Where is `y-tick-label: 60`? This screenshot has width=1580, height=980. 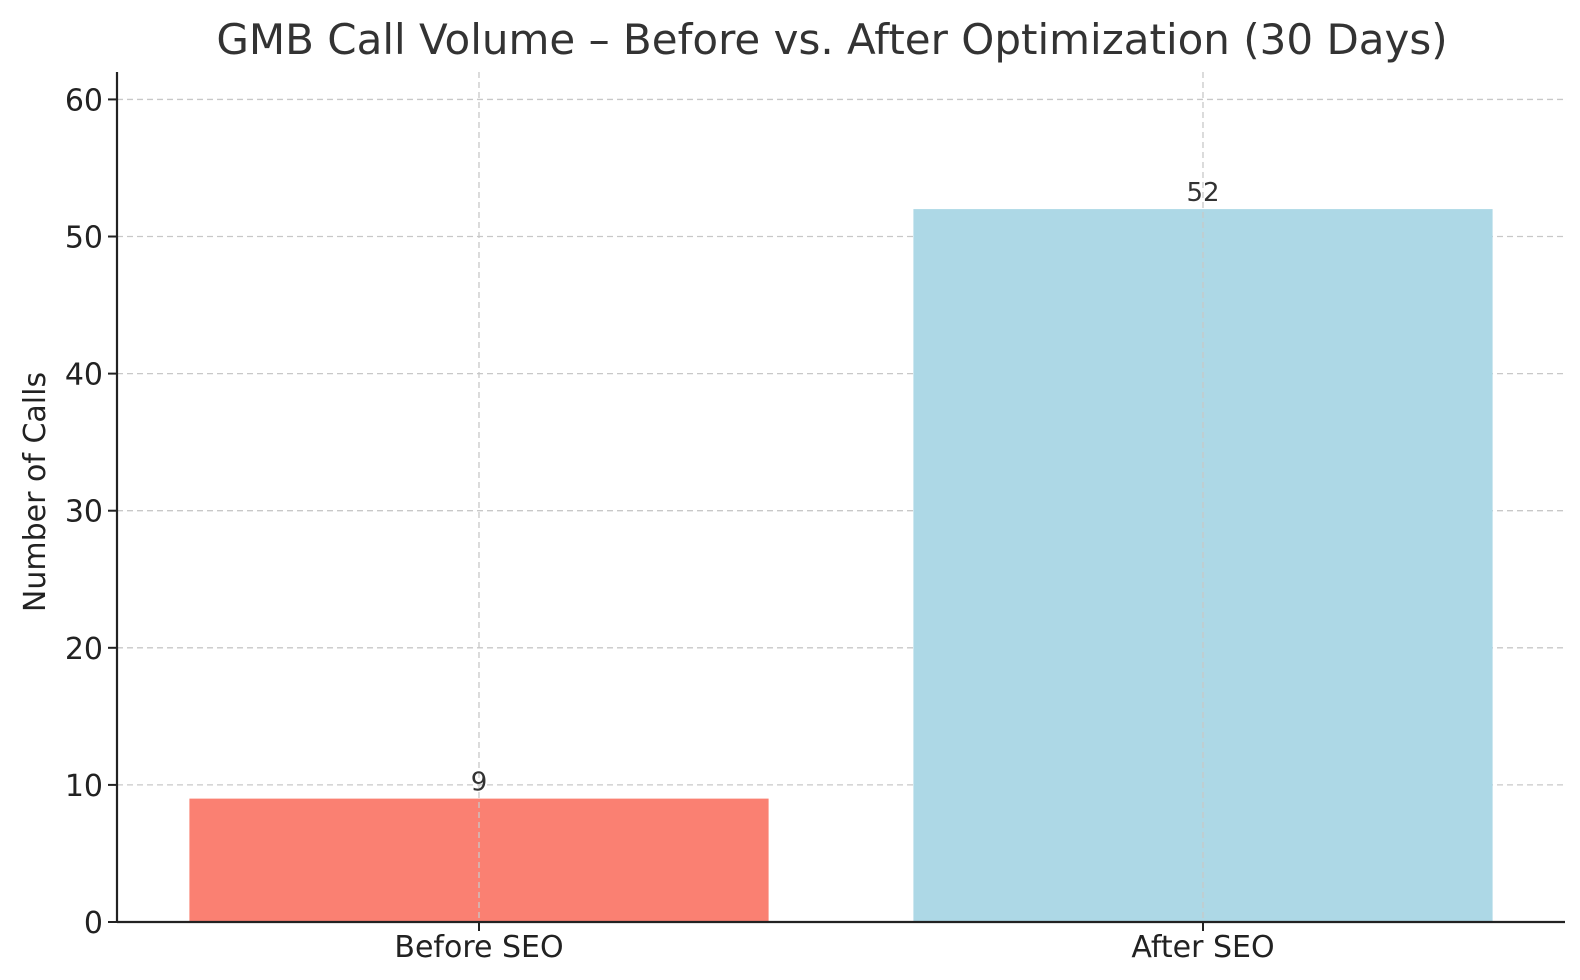
y-tick-label: 60 is located at coordinates (84, 100).